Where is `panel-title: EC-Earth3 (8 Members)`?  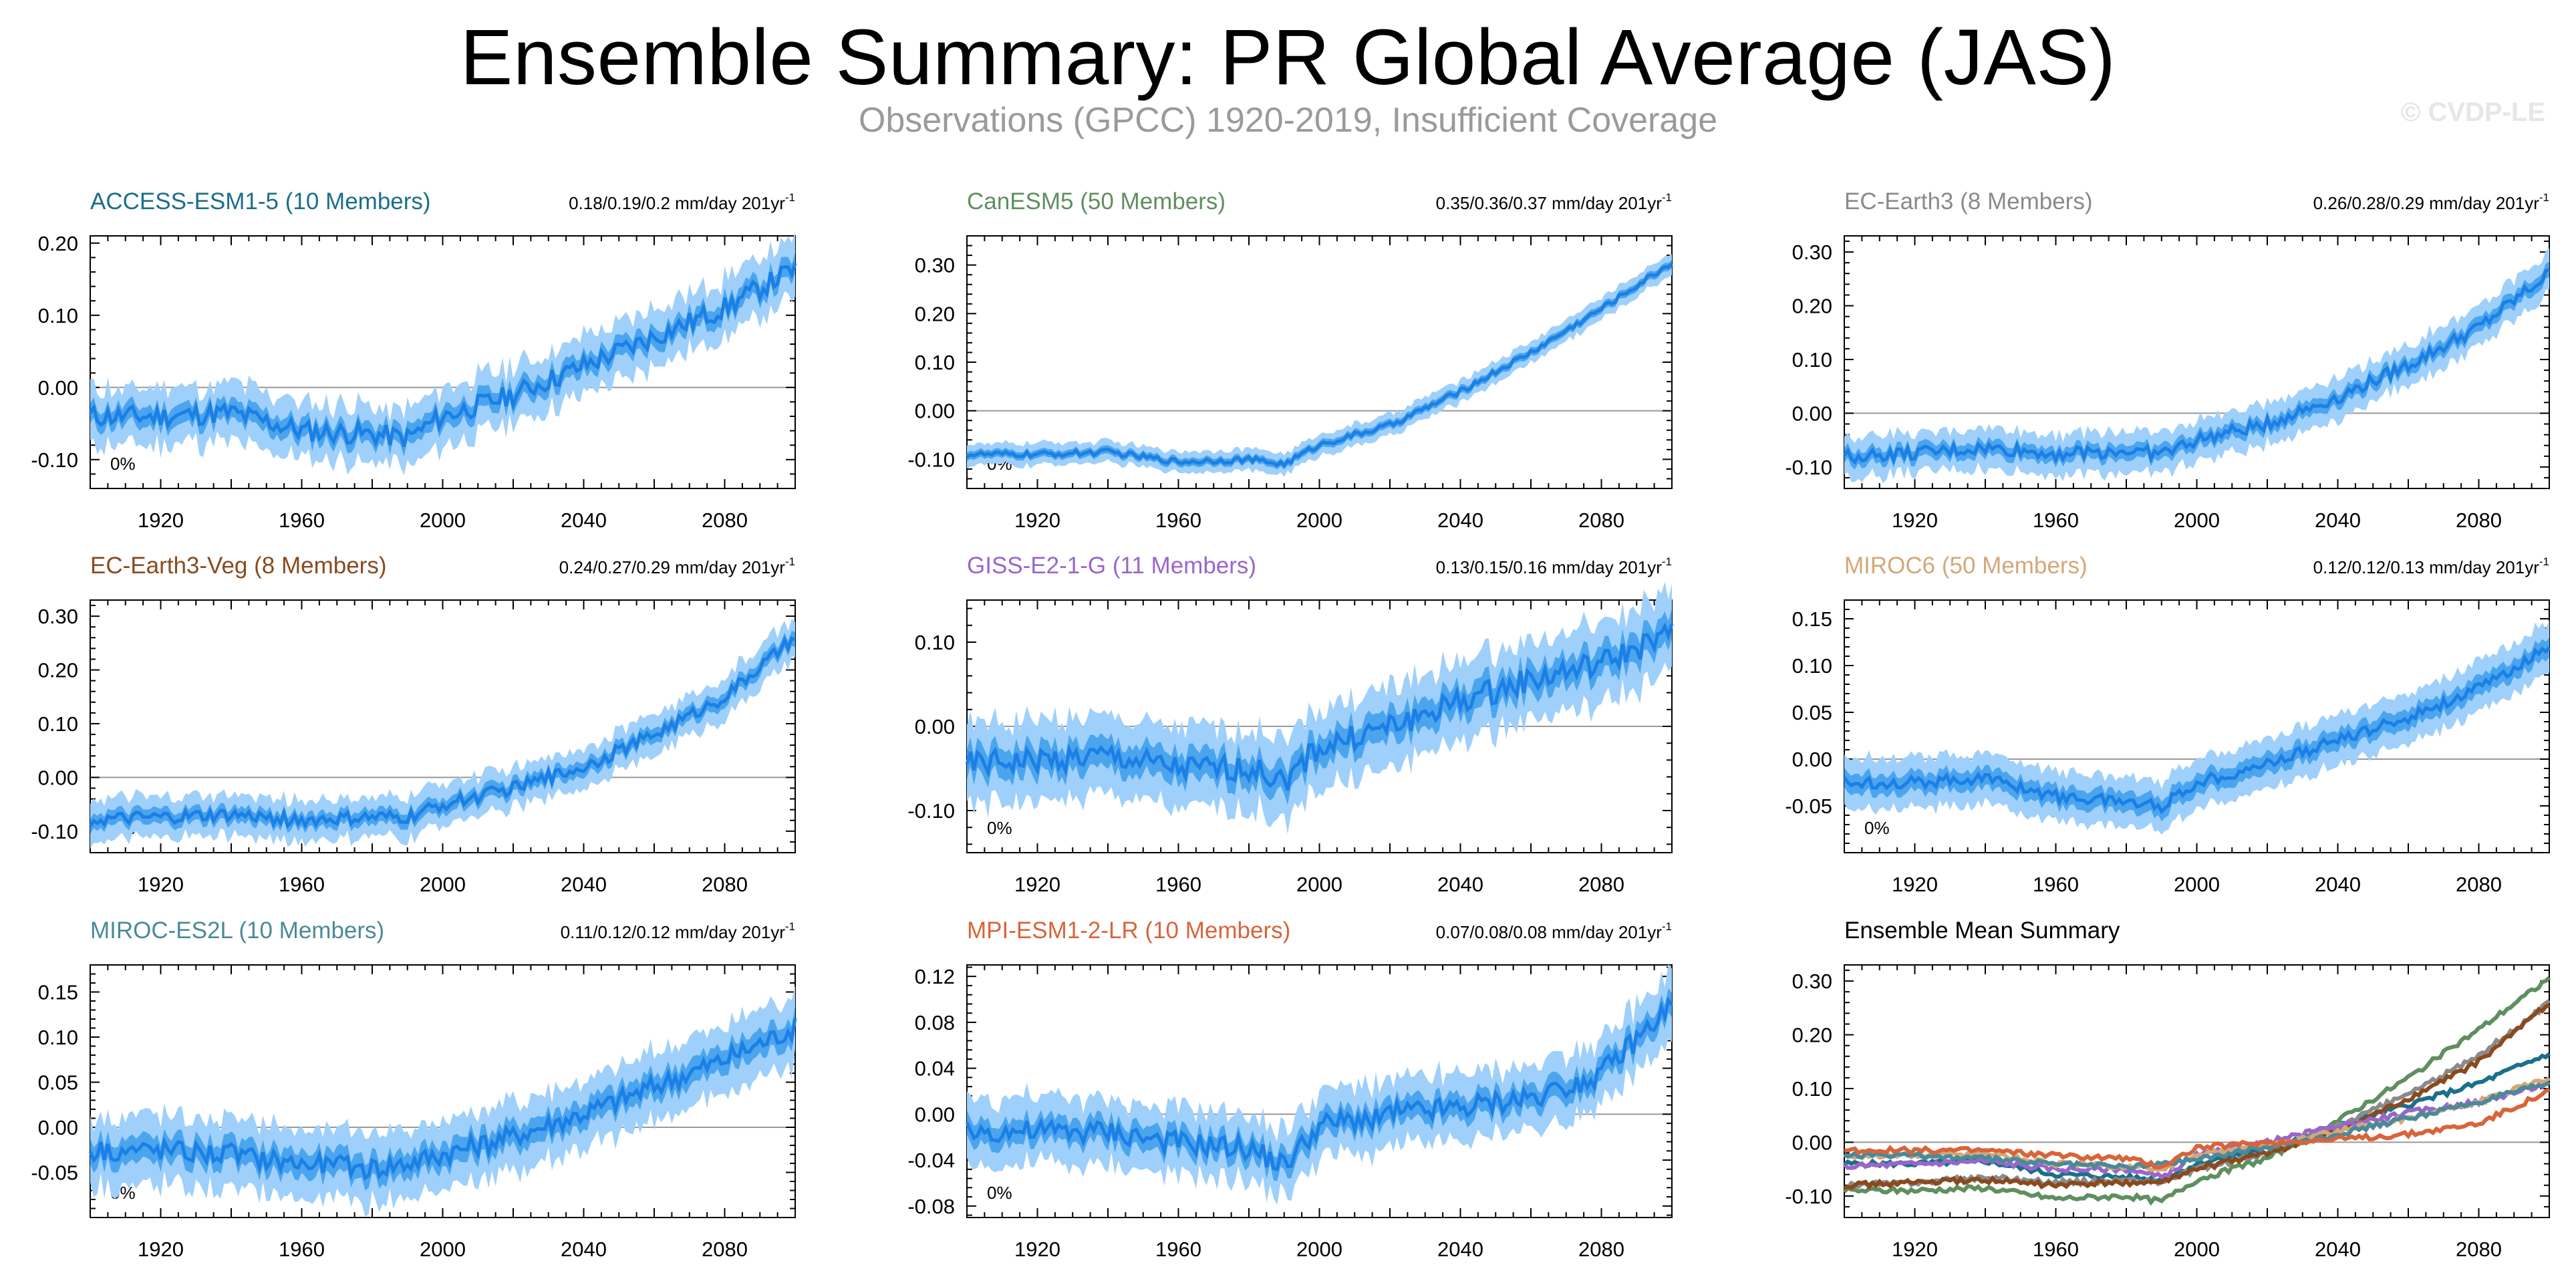
panel-title: EC-Earth3 (8 Members) is located at coordinates (1968, 202).